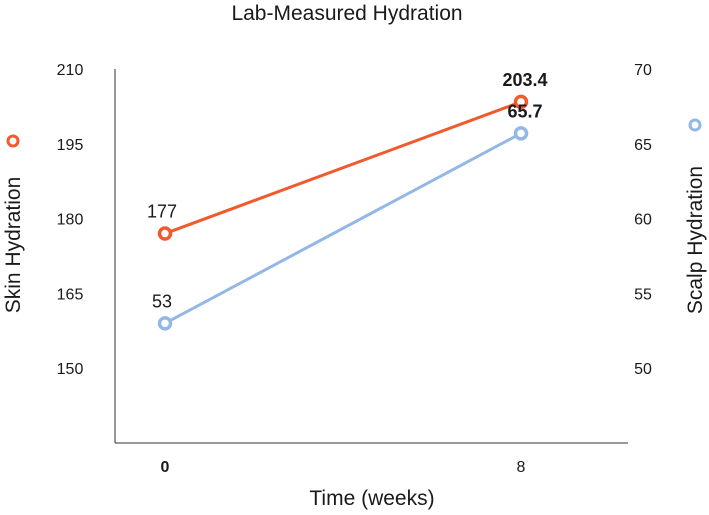 The height and width of the screenshot is (515, 709). What do you see at coordinates (371, 498) in the screenshot?
I see `x-axis-title: Time (weeks)` at bounding box center [371, 498].